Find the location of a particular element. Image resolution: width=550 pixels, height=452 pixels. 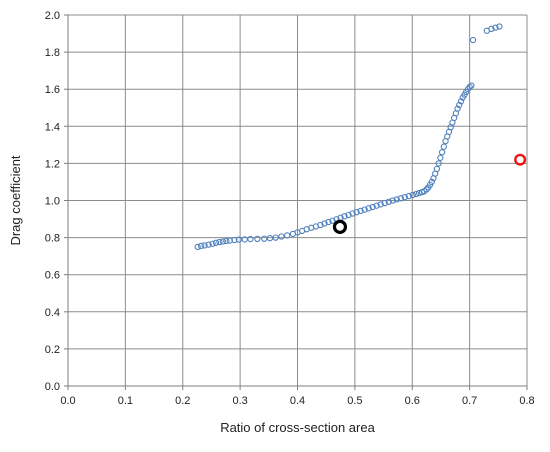

x-tick-label: 0.3 is located at coordinates (239, 401).